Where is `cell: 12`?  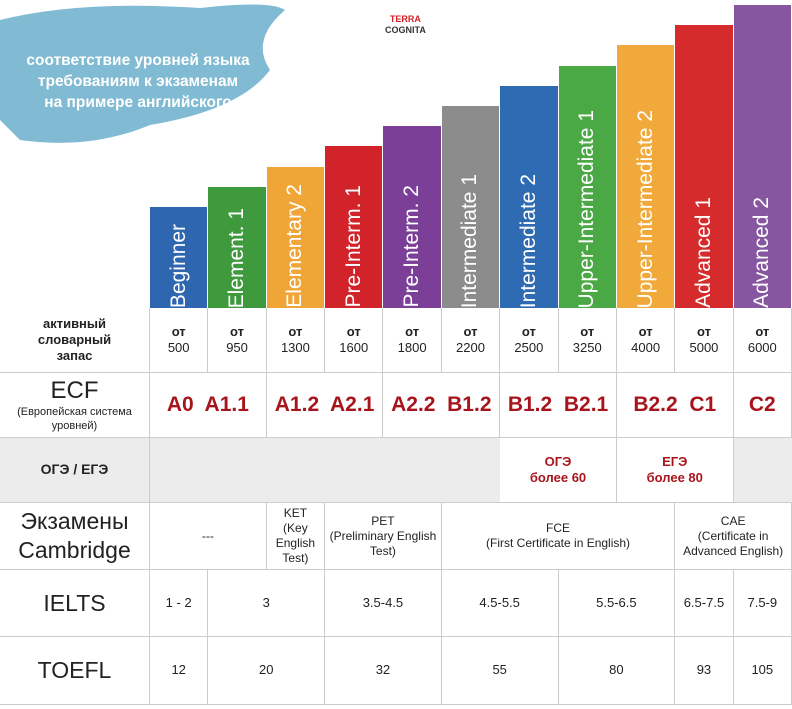 cell: 12 is located at coordinates (179, 671).